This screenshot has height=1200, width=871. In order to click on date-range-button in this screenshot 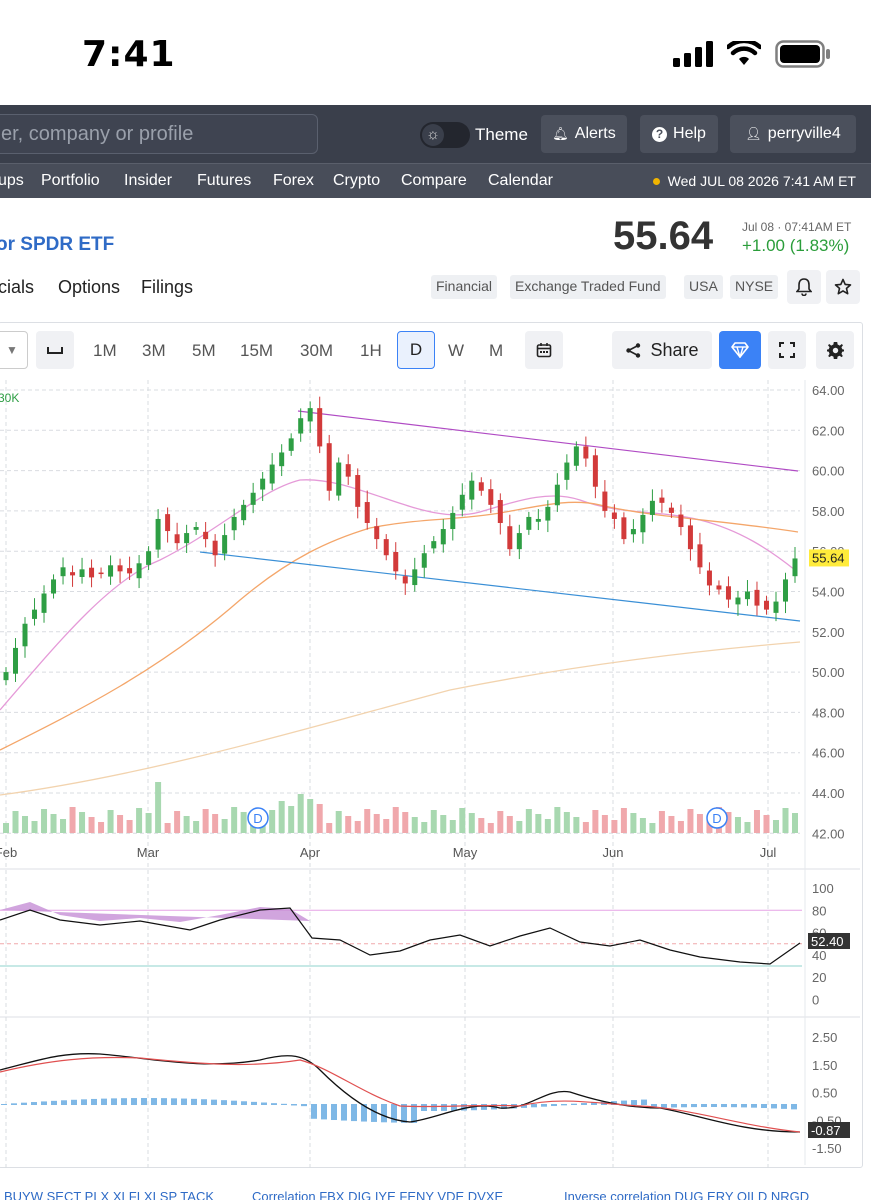, I will do `click(544, 350)`.